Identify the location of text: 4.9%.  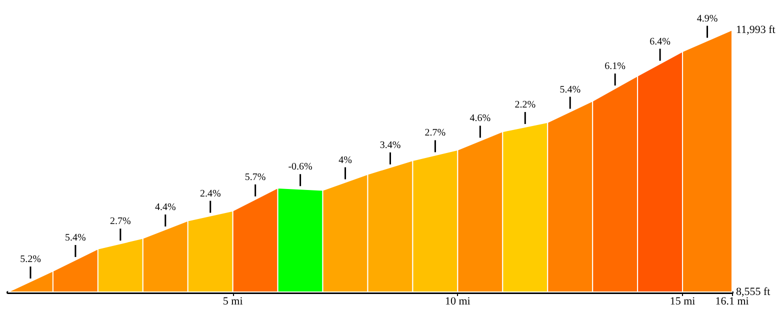
(707, 18).